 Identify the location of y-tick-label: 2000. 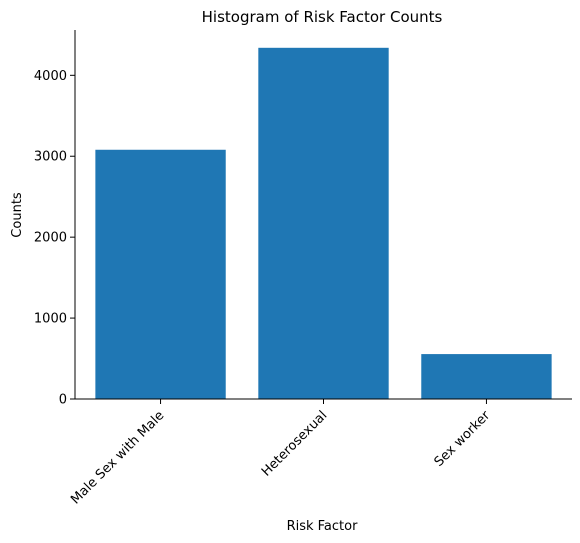
(50, 238).